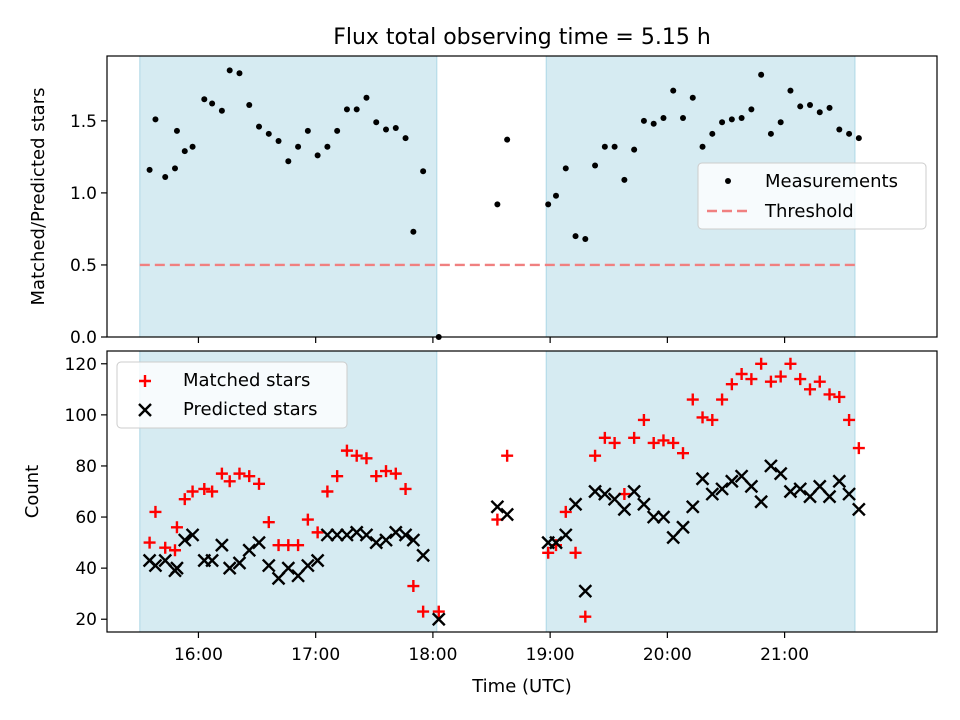  I want to click on y-axis-label: Matched/Predicted stars, so click(38, 197).